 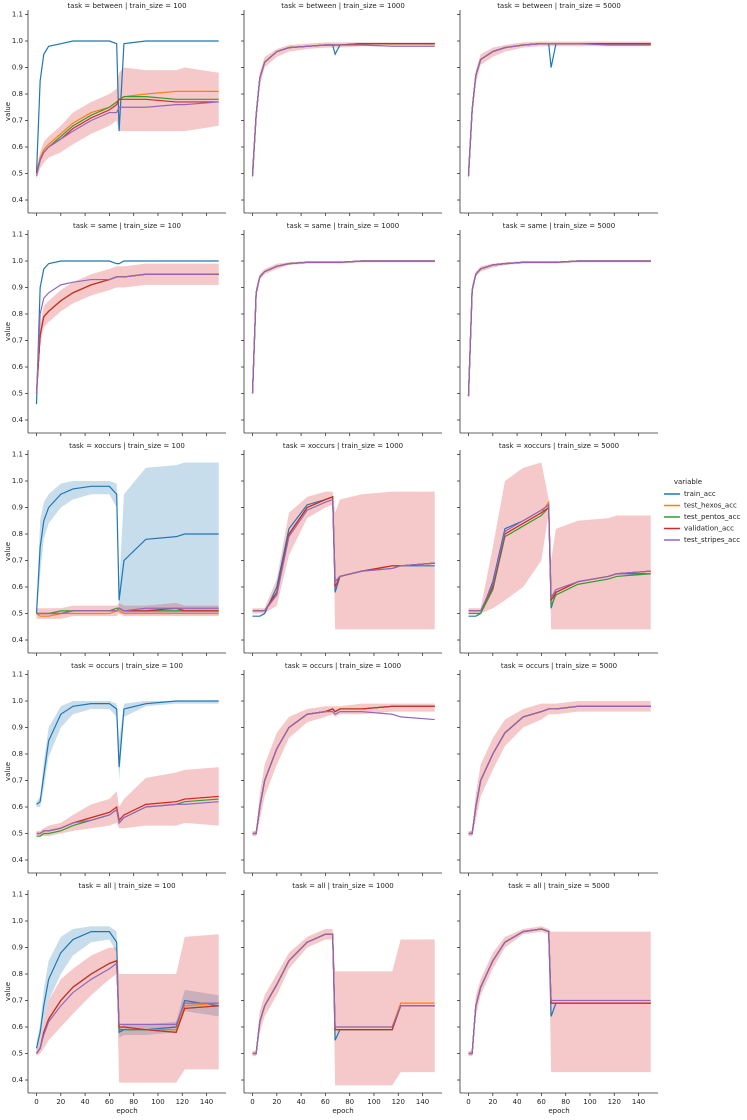 I want to click on facet-title: task = between | train_size = 1000, so click(x=343, y=6).